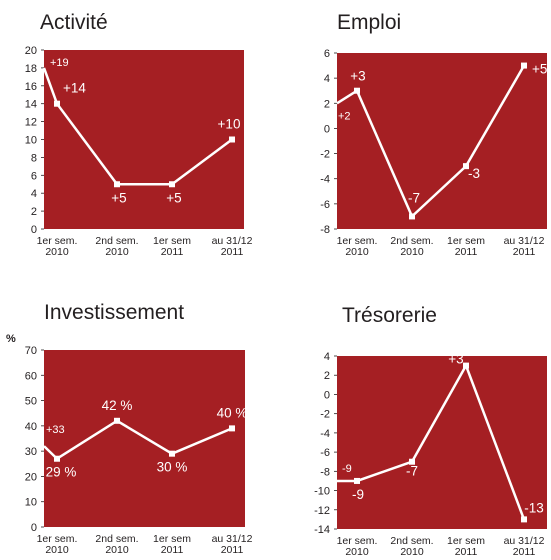 This screenshot has width=551, height=560. What do you see at coordinates (117, 405) in the screenshot?
I see `data-label: 42 %` at bounding box center [117, 405].